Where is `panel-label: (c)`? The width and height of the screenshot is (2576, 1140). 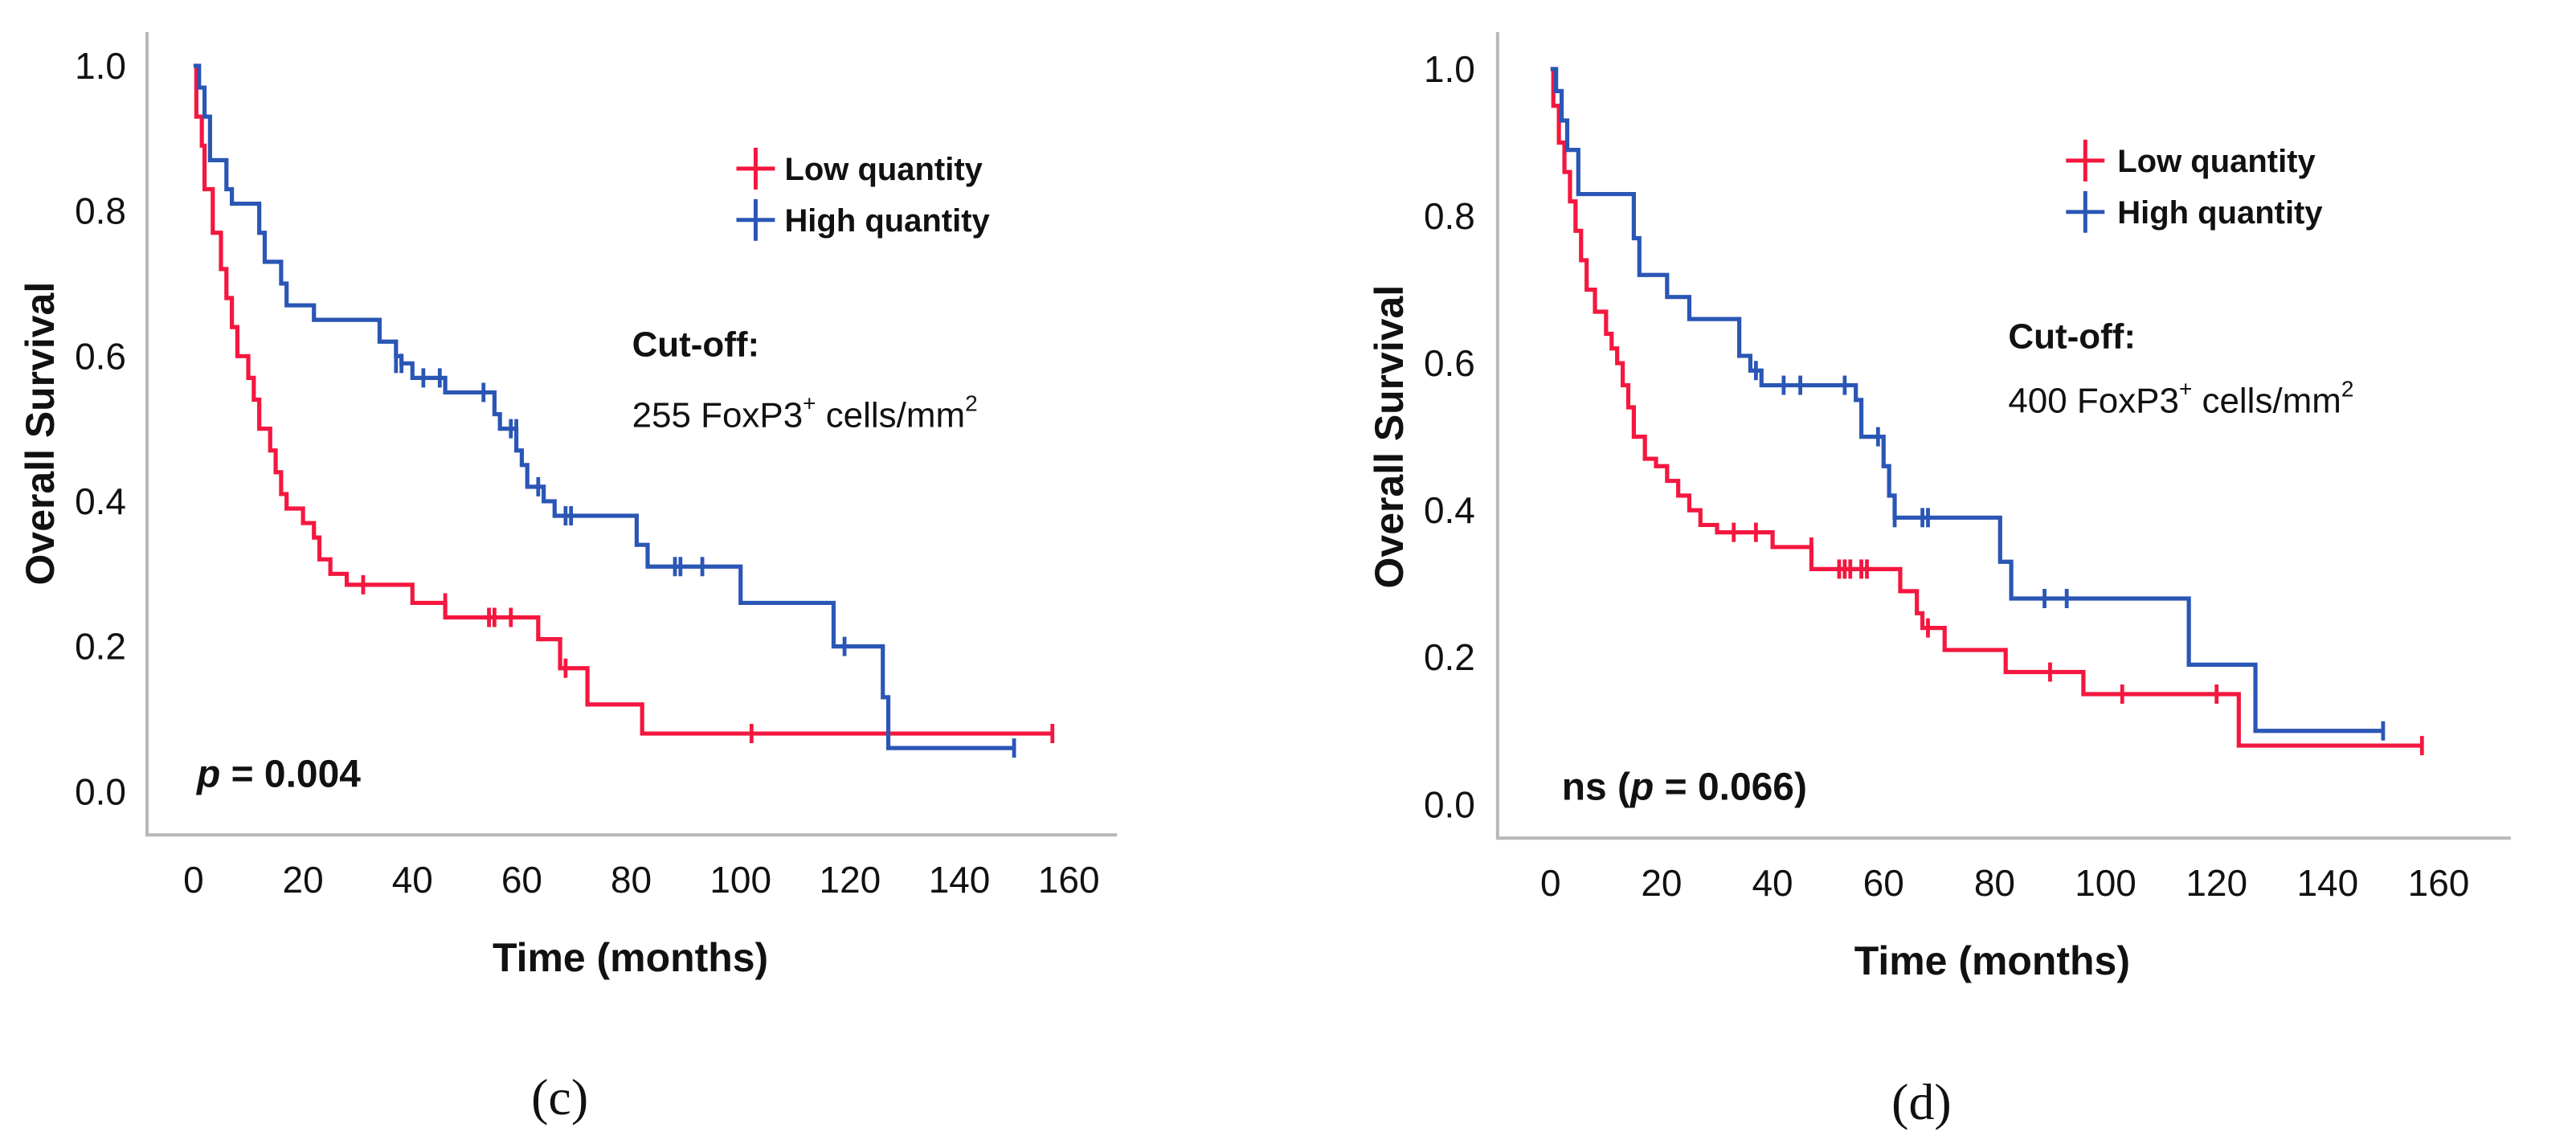 panel-label: (c) is located at coordinates (560, 1097).